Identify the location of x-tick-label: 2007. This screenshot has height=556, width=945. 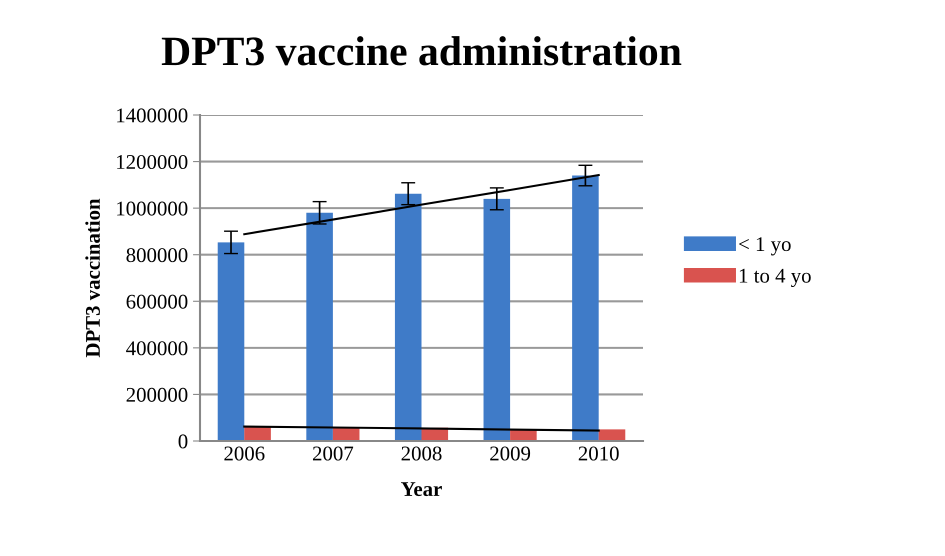
(333, 453).